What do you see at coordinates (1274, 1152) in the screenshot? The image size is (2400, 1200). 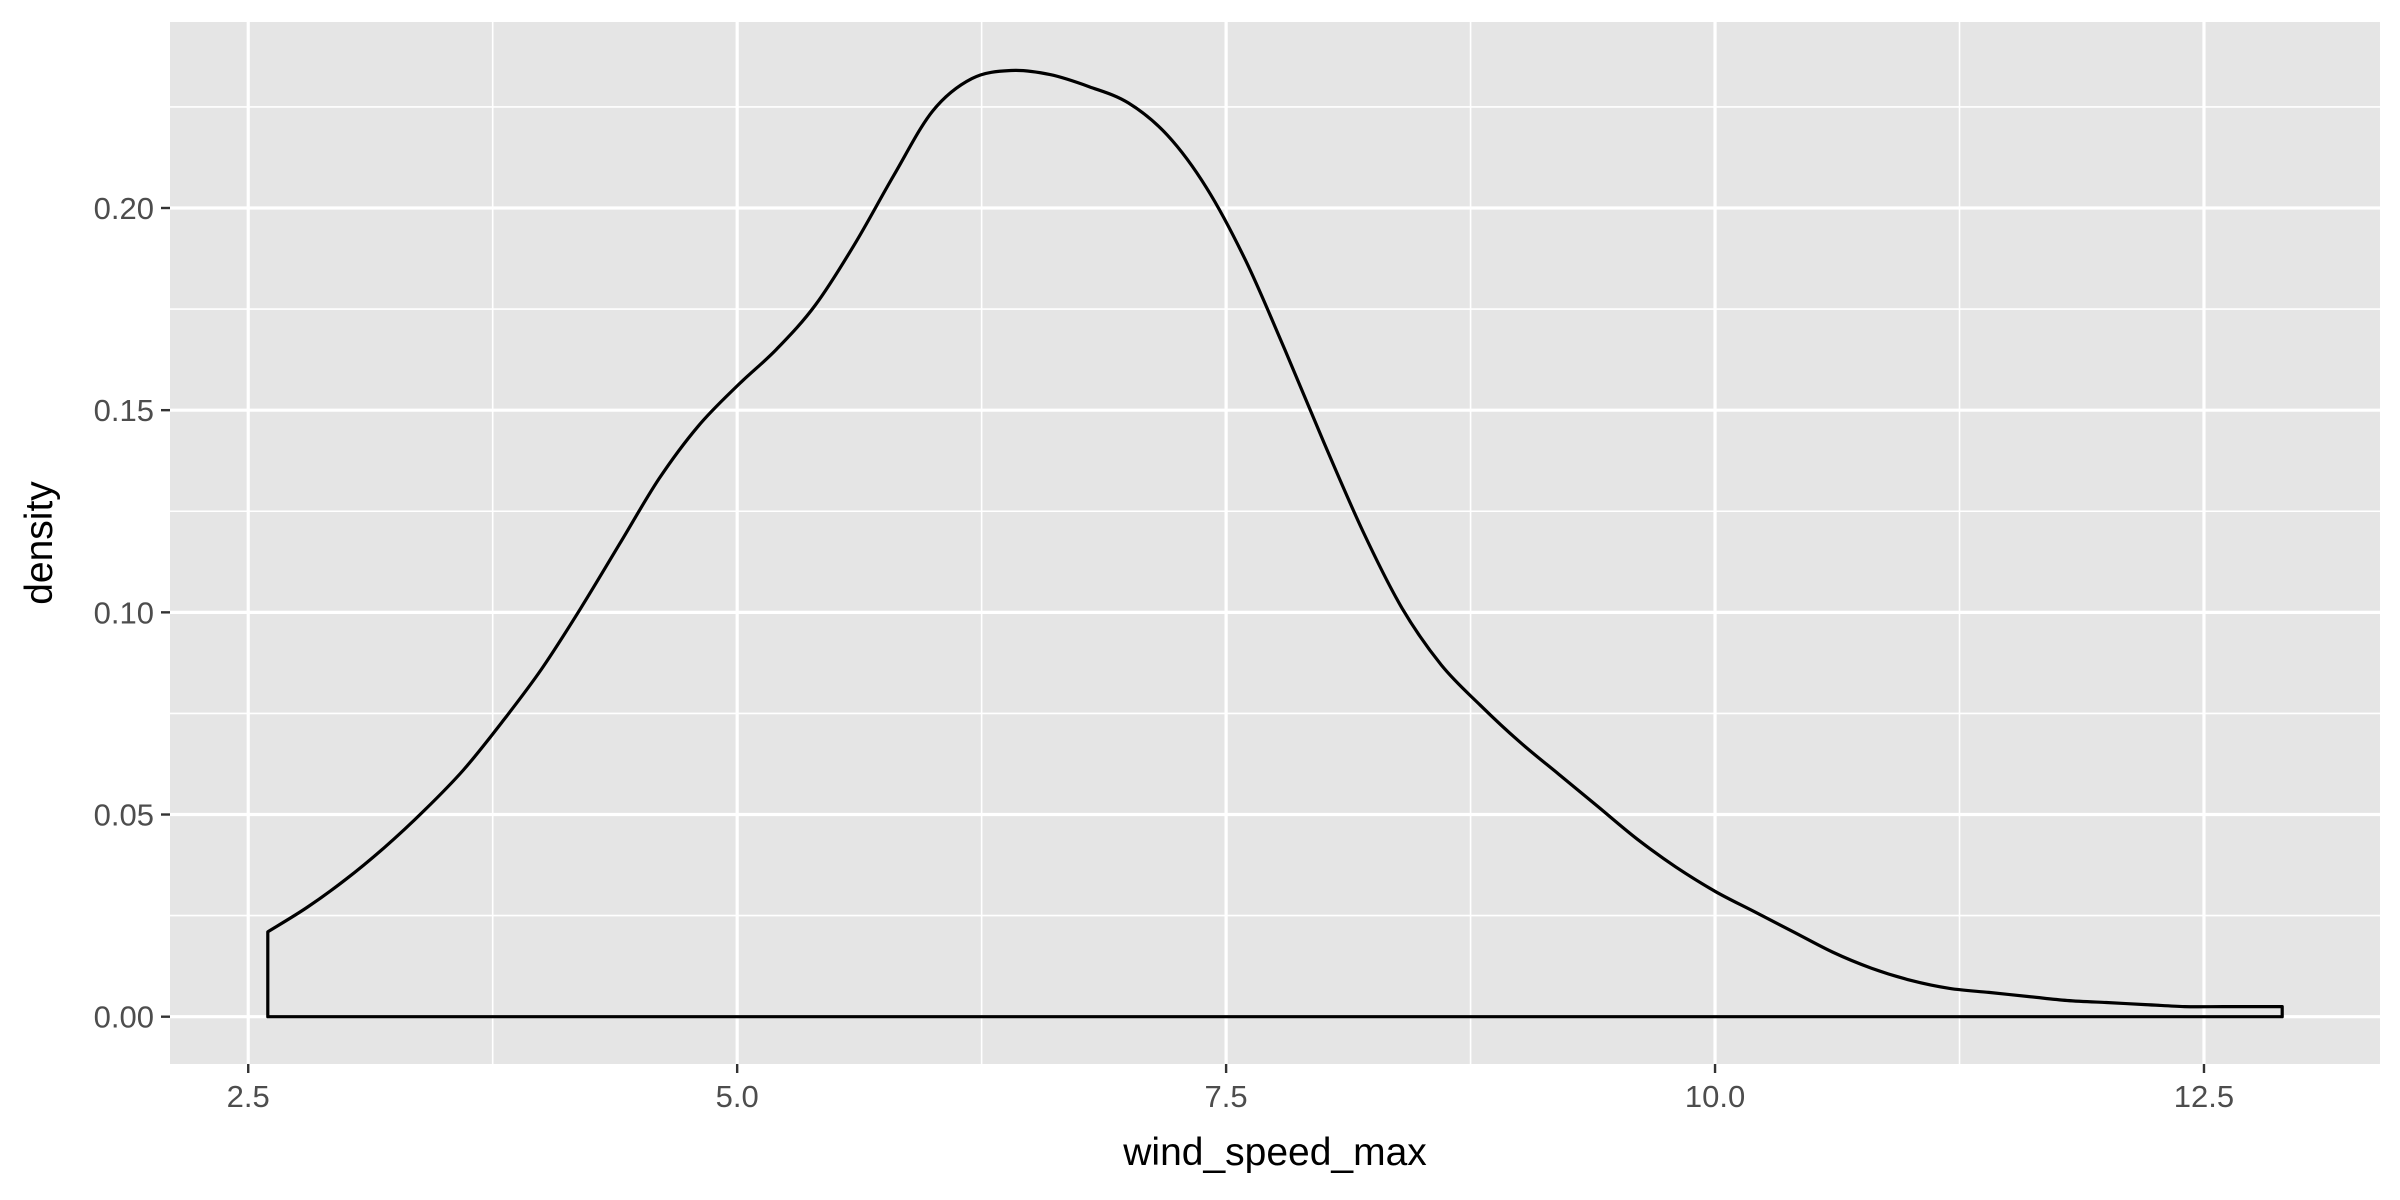 I see `x-axis-title: wind_speed_max` at bounding box center [1274, 1152].